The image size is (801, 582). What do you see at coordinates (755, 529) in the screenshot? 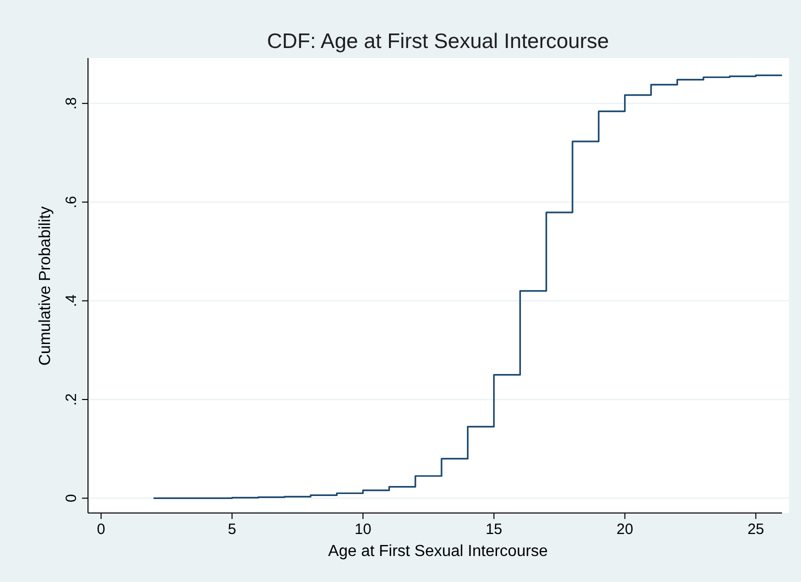
I see `x-tick-label: 25` at bounding box center [755, 529].